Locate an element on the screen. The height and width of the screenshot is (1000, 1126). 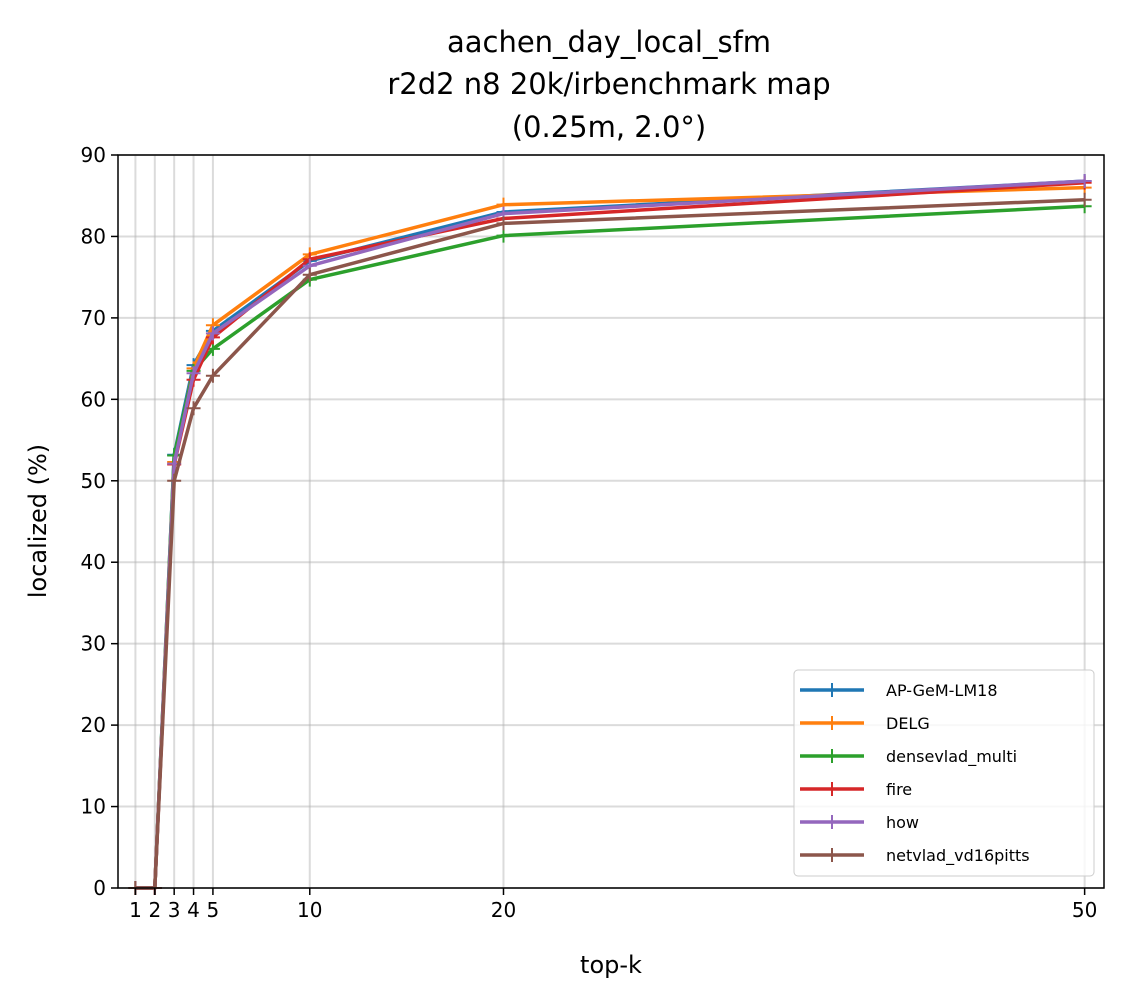
legend-item: DELG is located at coordinates (865, 723).